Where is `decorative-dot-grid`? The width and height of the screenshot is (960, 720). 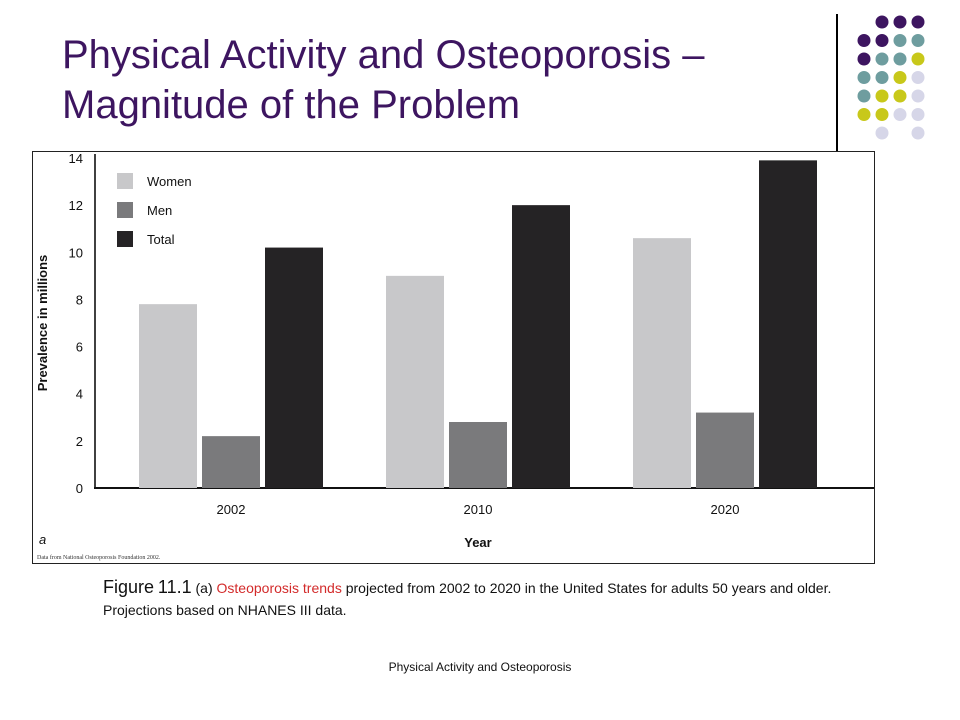 decorative-dot-grid is located at coordinates (891, 77).